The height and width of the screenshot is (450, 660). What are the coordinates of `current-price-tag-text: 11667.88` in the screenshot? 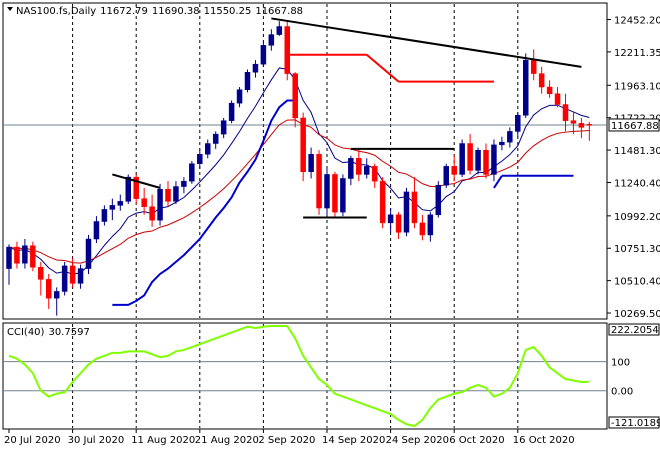 It's located at (635, 126).